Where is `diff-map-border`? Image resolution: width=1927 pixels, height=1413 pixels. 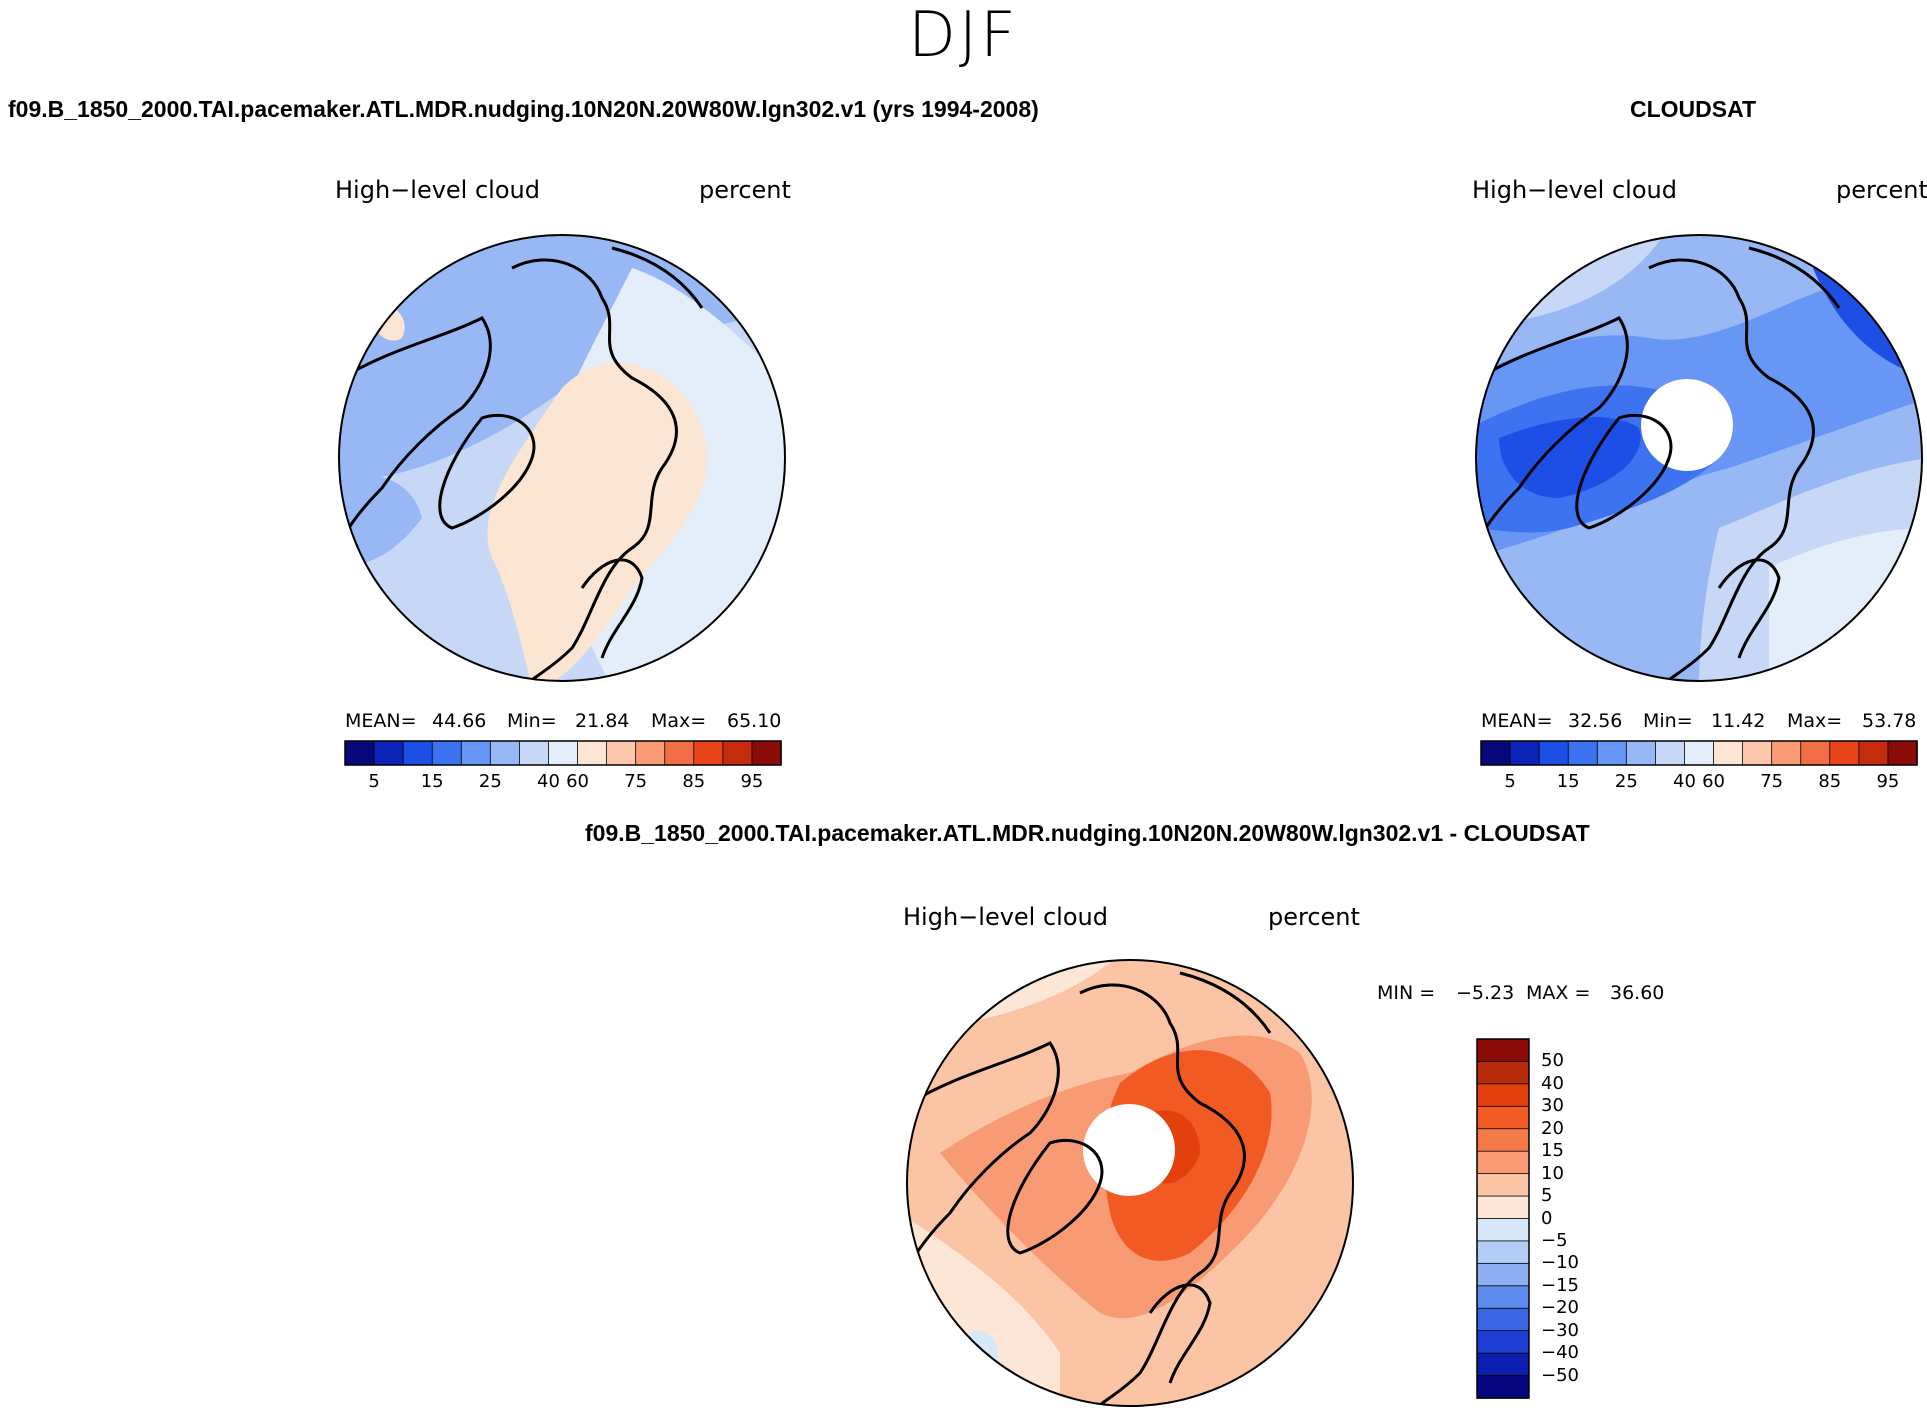 diff-map-border is located at coordinates (1130, 1183).